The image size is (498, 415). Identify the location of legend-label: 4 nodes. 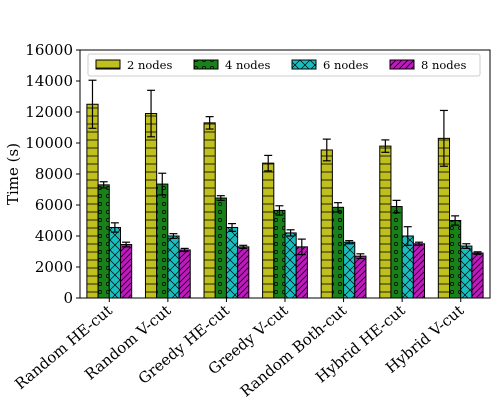
(247, 65).